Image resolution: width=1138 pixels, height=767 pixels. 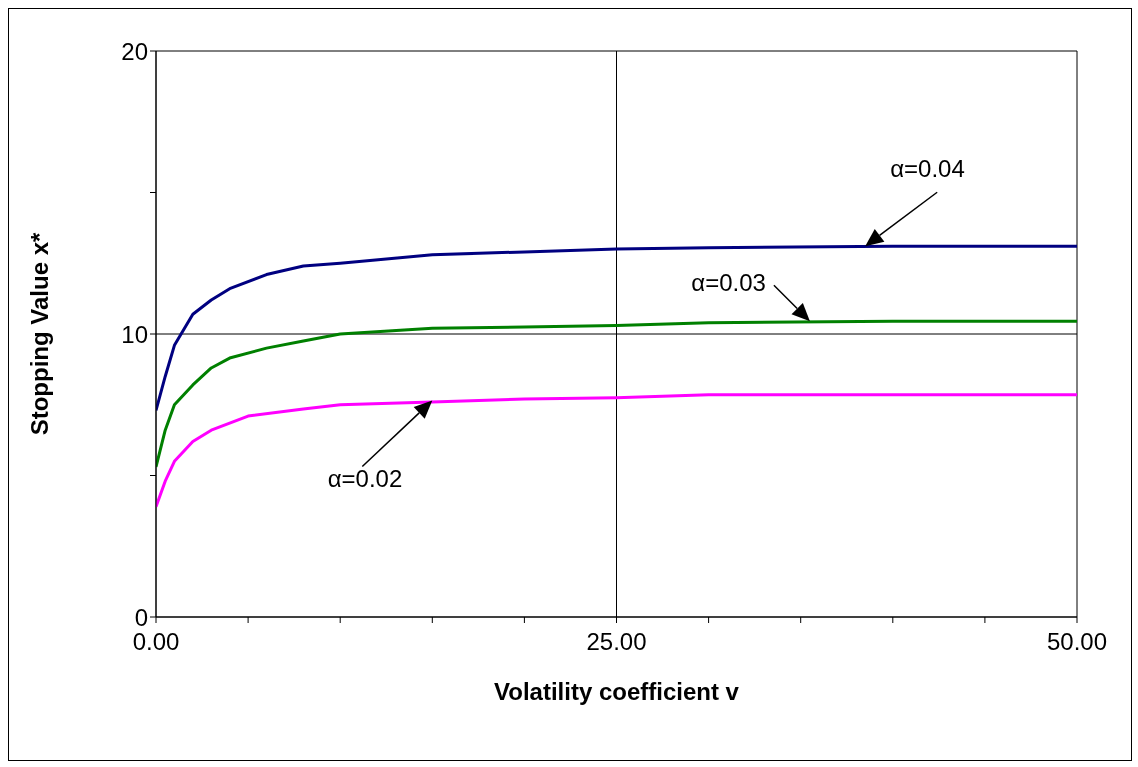 I want to click on annotation: α=0.04, so click(x=927, y=169).